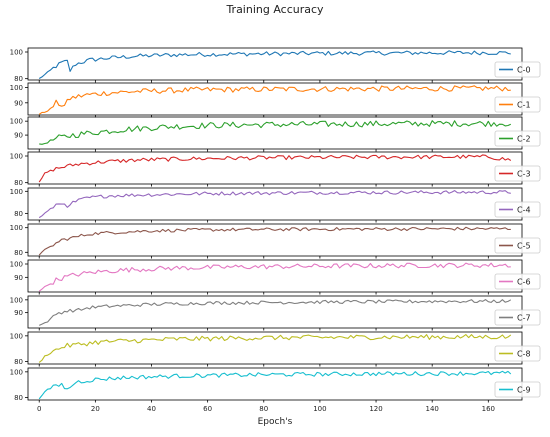 This screenshot has height=437, width=550. I want to click on x-tick-label: 40, so click(151, 409).